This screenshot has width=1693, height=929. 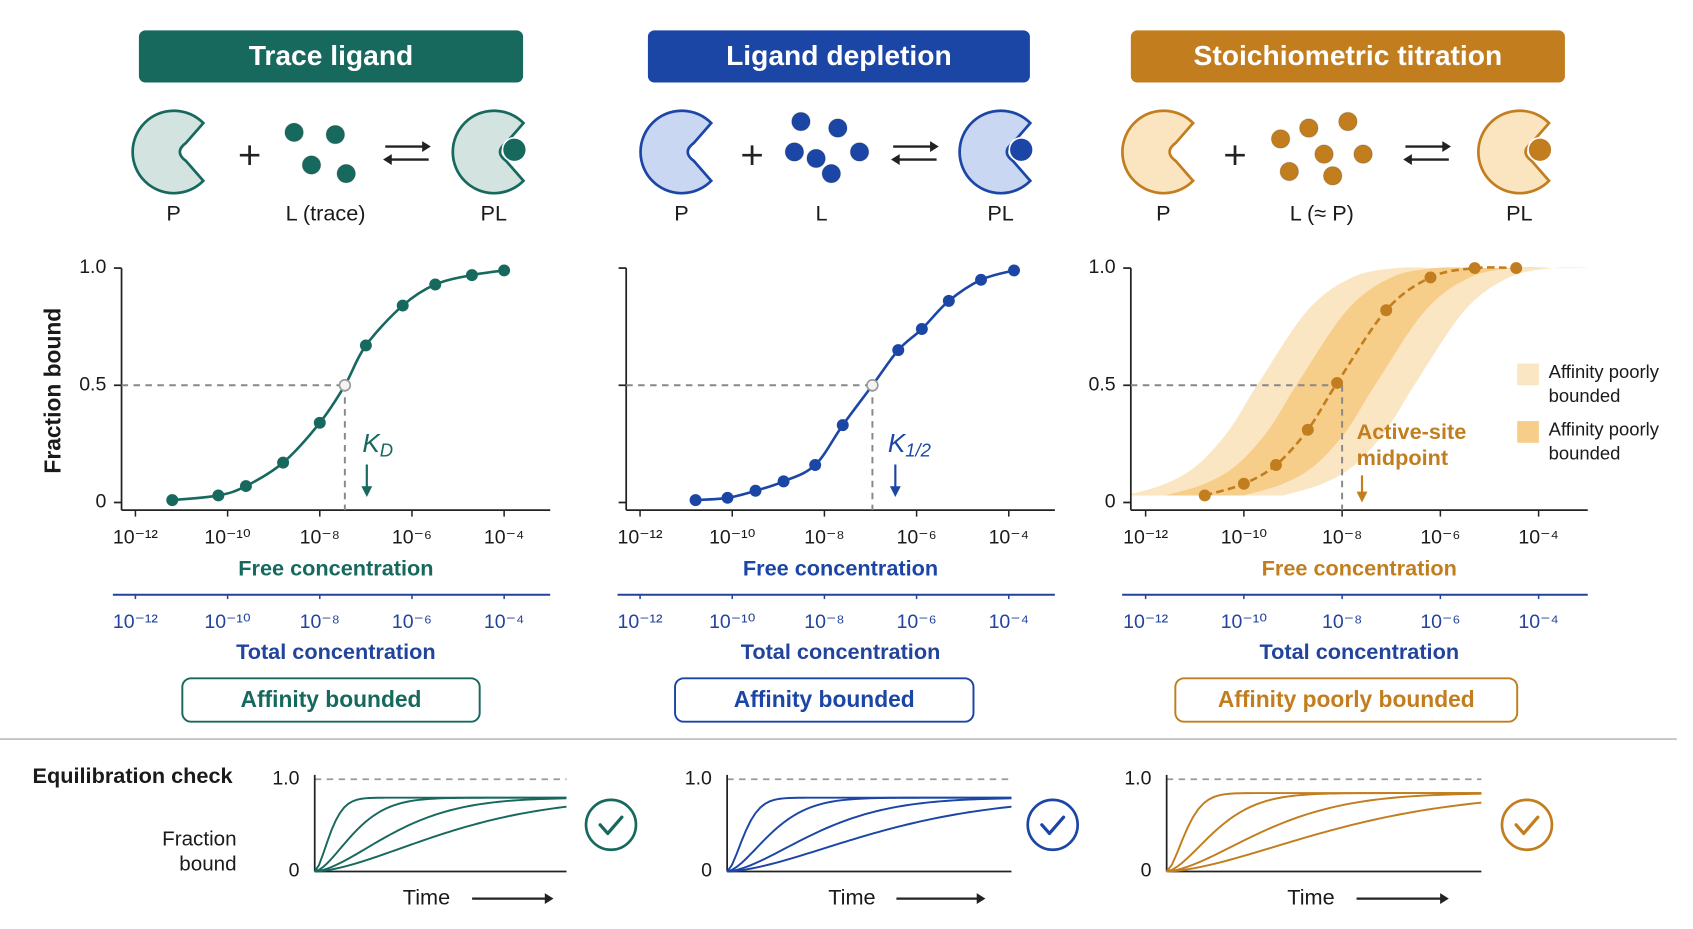 What do you see at coordinates (1519, 213) in the screenshot?
I see `species-label: PL` at bounding box center [1519, 213].